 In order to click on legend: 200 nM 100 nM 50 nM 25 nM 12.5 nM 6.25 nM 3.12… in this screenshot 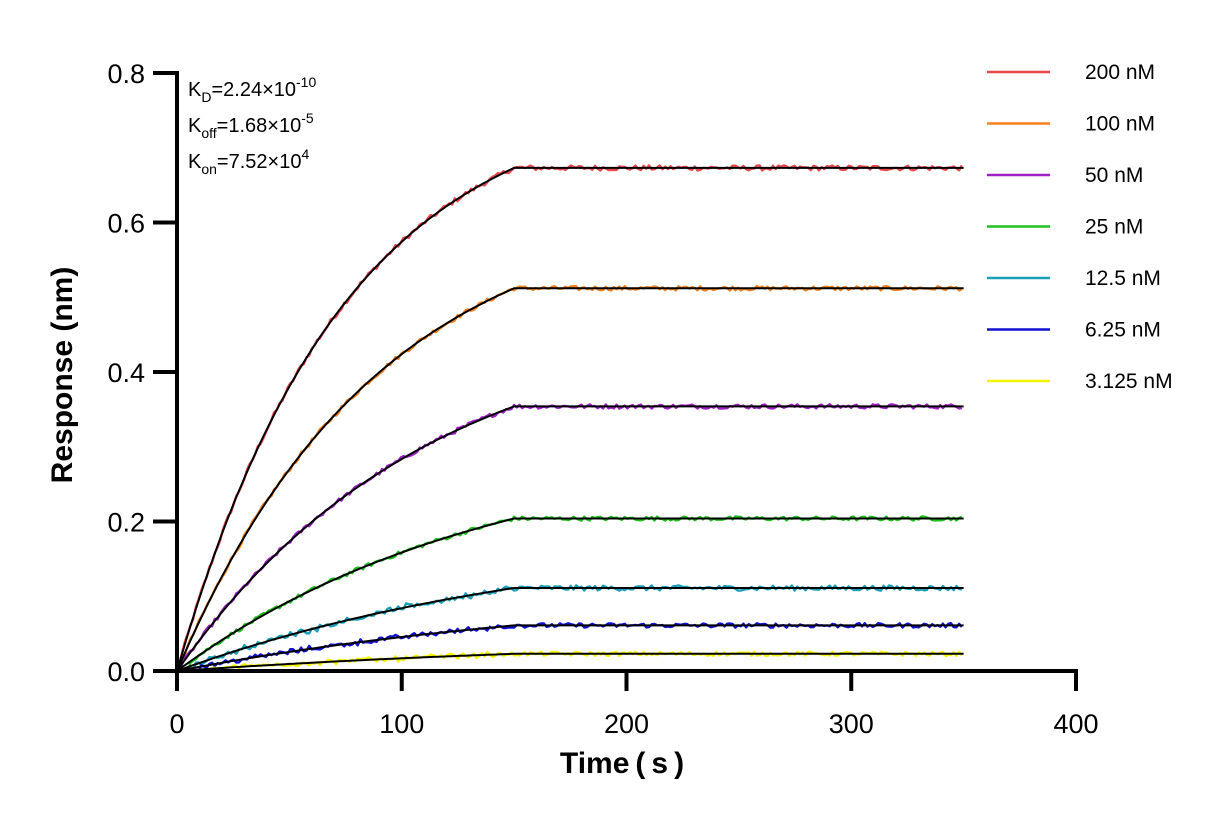, I will do `click(1080, 227)`.